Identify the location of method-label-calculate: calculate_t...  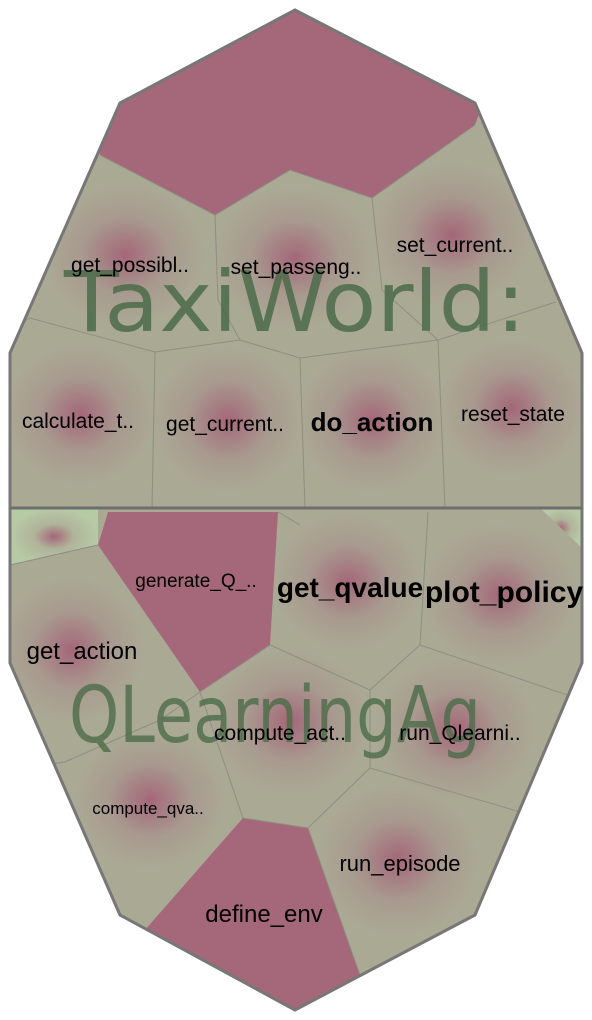
(78, 421).